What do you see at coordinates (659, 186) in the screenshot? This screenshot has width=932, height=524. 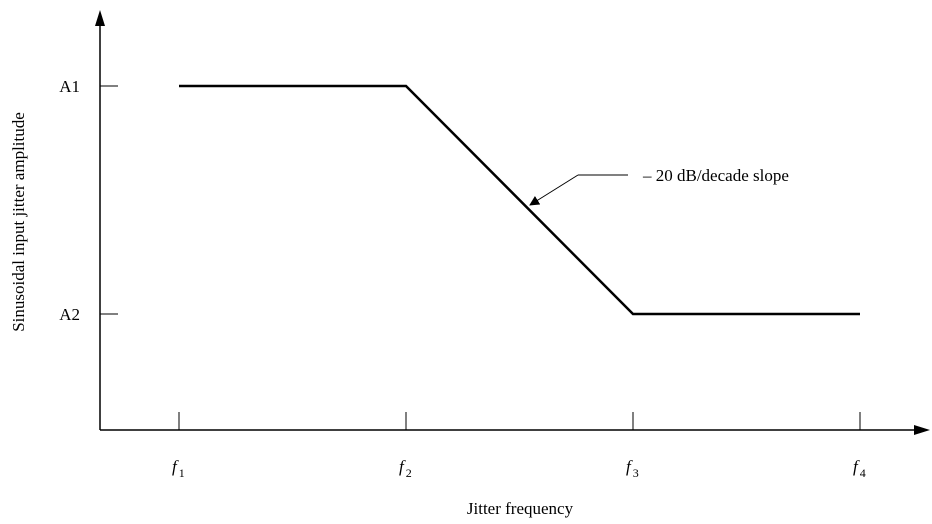 I see `slope-annotation: – 20 dB/decade slope` at bounding box center [659, 186].